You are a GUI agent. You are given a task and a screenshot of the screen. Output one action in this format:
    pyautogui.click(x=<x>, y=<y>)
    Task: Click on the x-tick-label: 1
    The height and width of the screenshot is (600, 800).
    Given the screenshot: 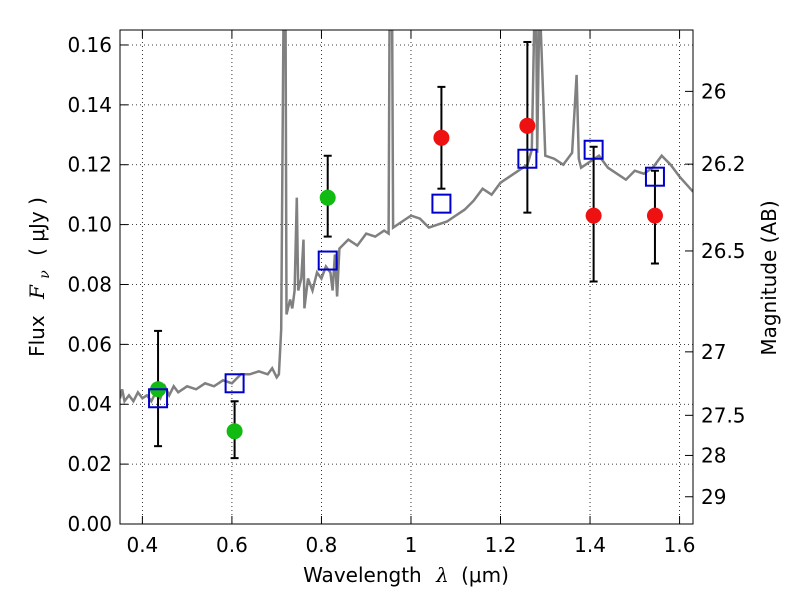 What is the action you would take?
    pyautogui.click(x=411, y=545)
    